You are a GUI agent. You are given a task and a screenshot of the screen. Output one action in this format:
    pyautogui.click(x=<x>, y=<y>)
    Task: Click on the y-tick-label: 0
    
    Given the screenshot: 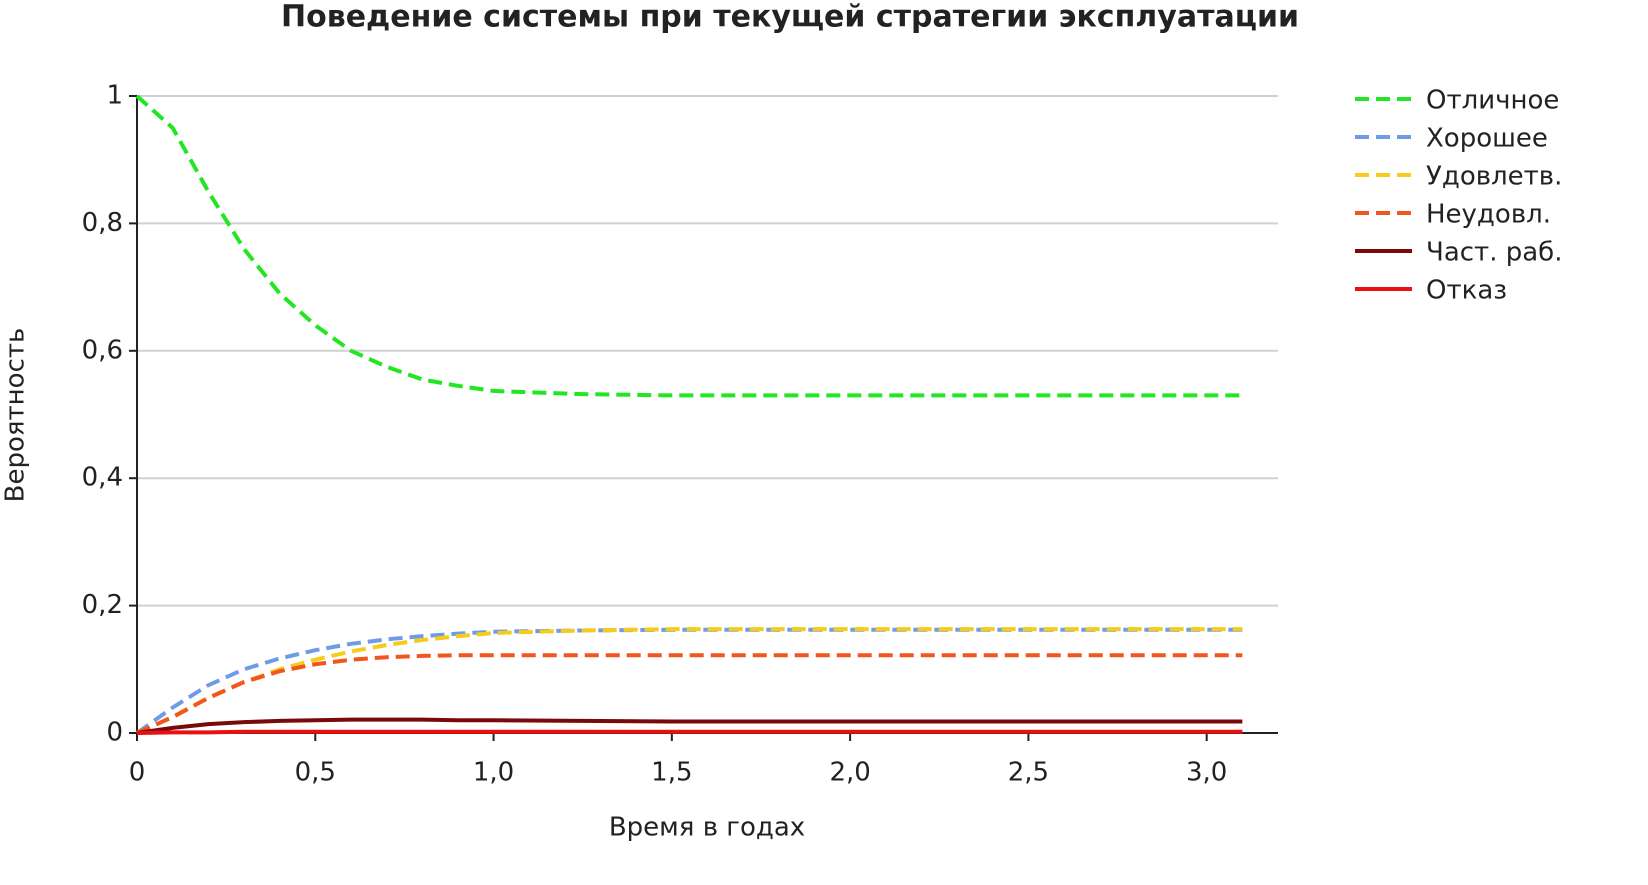 What is the action you would take?
    pyautogui.click(x=114, y=733)
    